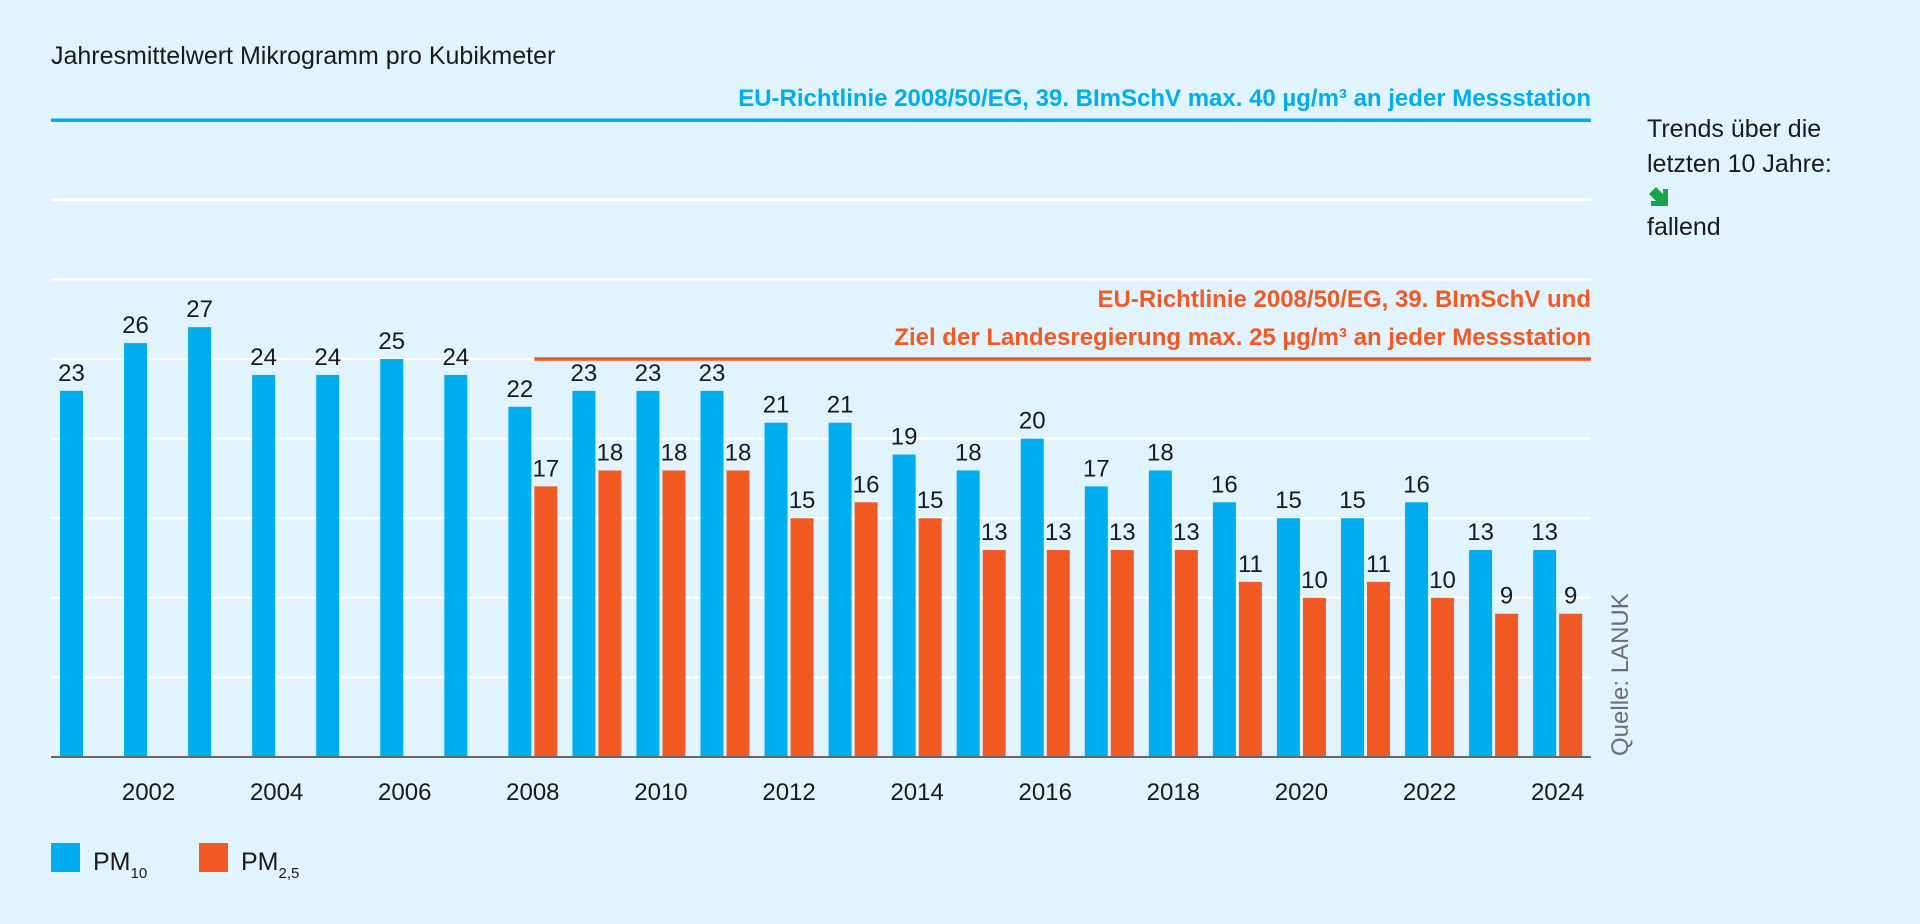  What do you see at coordinates (1352, 637) in the screenshot?
I see `bar-PM10-2021` at bounding box center [1352, 637].